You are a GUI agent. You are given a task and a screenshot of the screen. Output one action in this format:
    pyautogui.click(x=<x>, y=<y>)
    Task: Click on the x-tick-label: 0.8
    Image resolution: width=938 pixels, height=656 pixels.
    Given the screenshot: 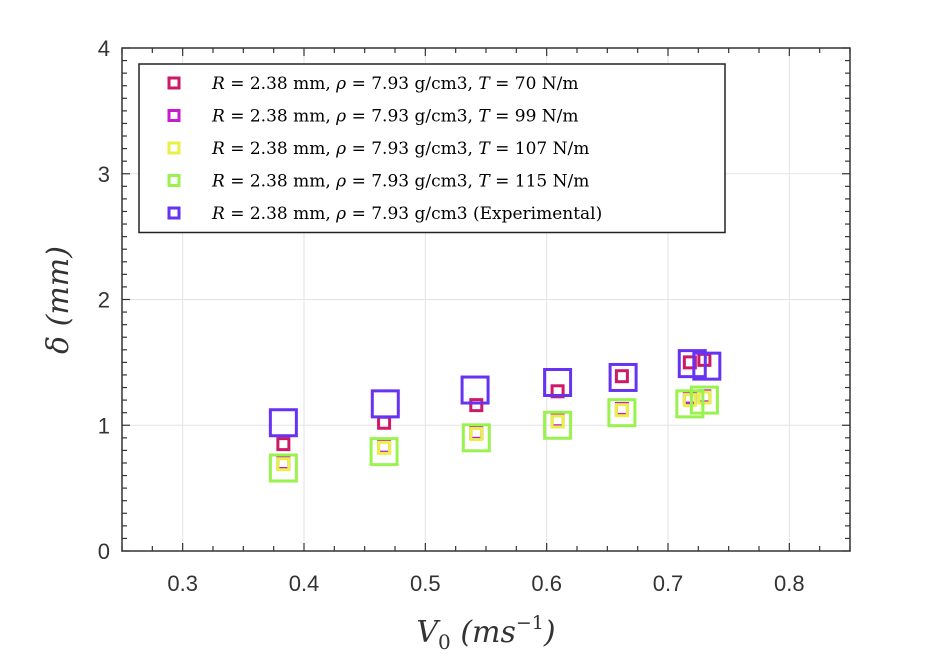 What is the action you would take?
    pyautogui.click(x=789, y=583)
    